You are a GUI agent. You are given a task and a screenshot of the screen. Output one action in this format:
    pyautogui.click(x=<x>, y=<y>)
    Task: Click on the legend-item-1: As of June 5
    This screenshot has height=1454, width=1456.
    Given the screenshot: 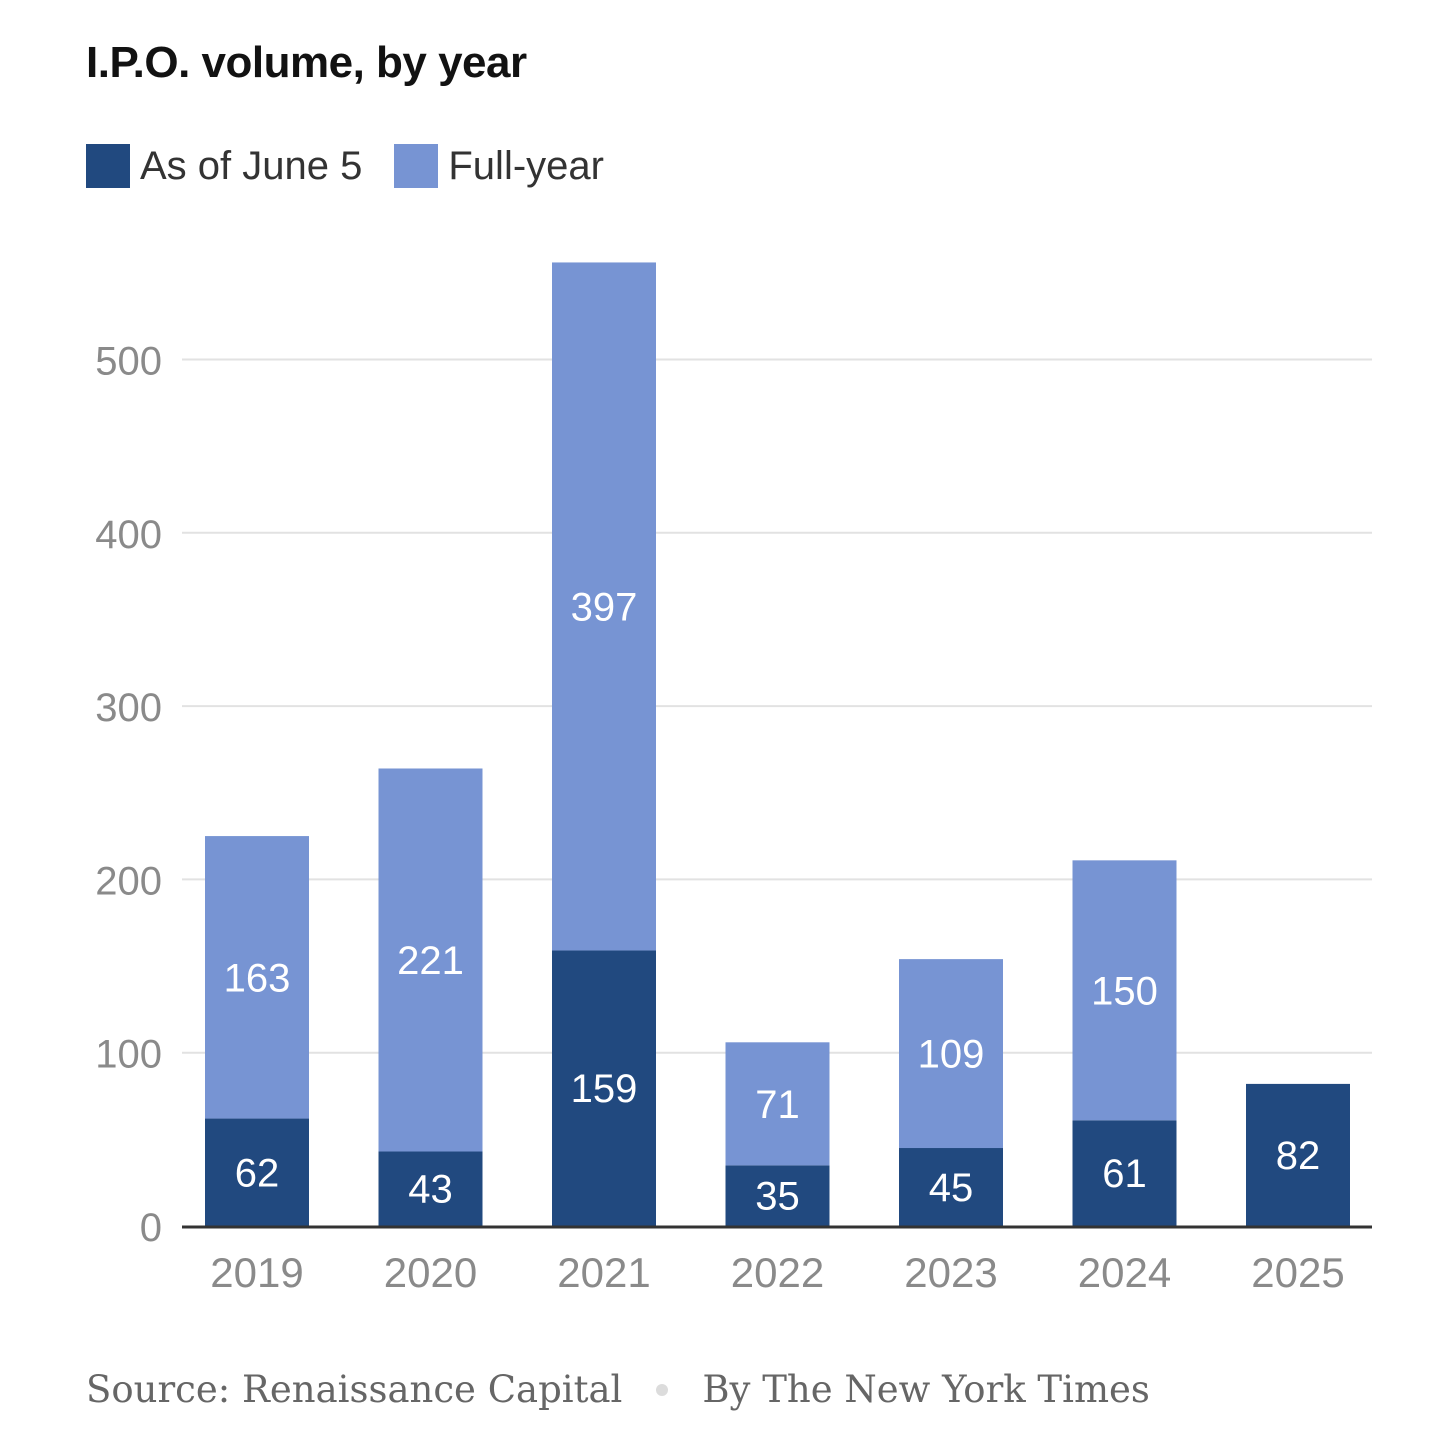 What is the action you would take?
    pyautogui.click(x=224, y=166)
    